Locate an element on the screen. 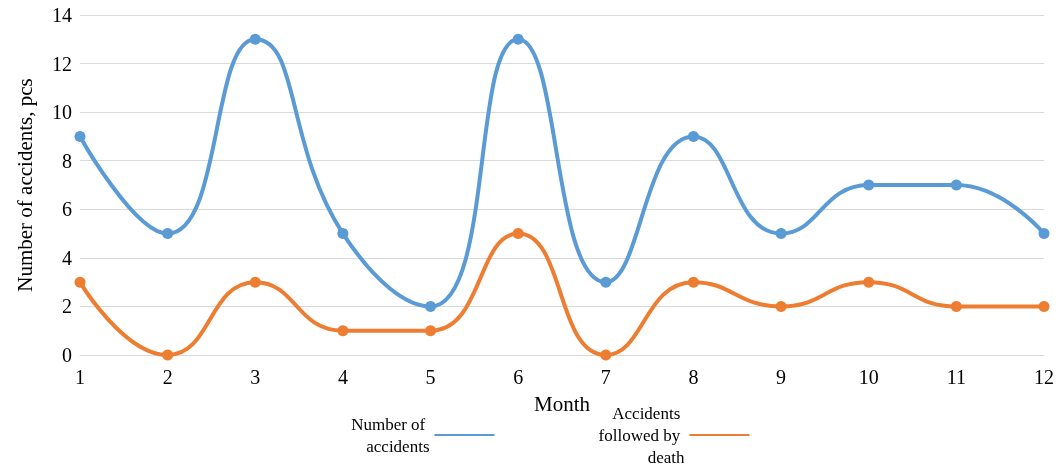  y-tick-label: 10 is located at coordinates (62, 112).